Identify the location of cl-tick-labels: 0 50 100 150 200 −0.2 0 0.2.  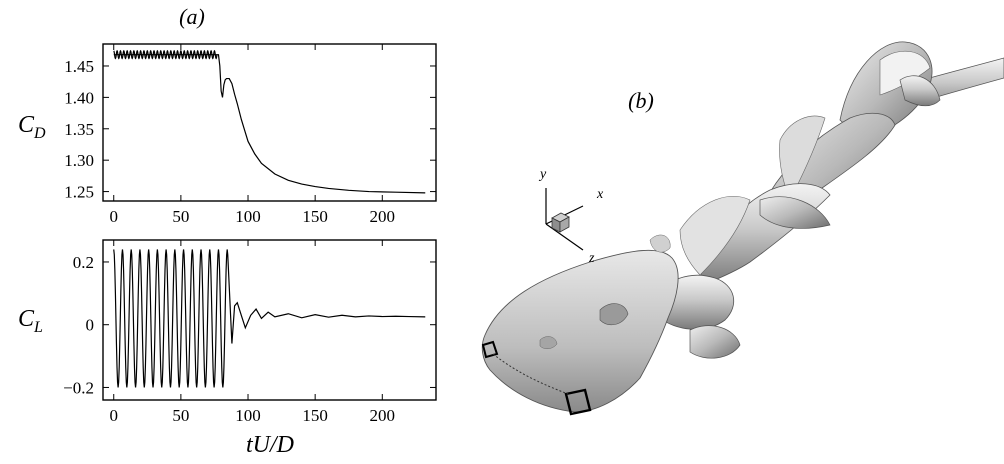
(229, 339).